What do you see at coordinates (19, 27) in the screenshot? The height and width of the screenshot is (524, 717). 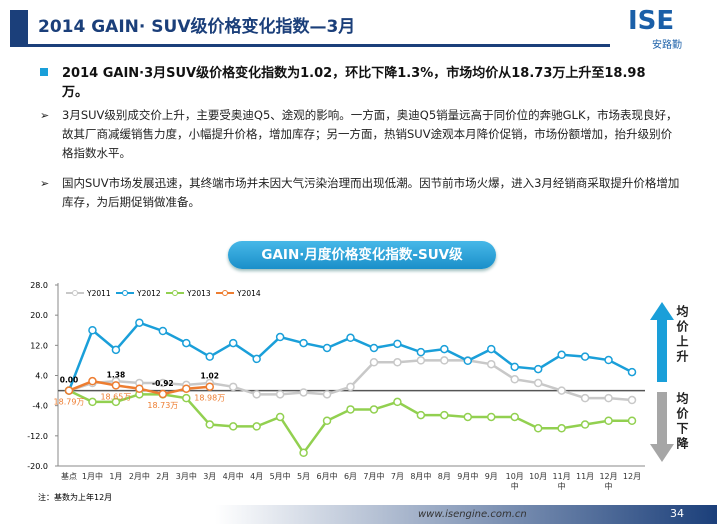 I see `title-accent` at bounding box center [19, 27].